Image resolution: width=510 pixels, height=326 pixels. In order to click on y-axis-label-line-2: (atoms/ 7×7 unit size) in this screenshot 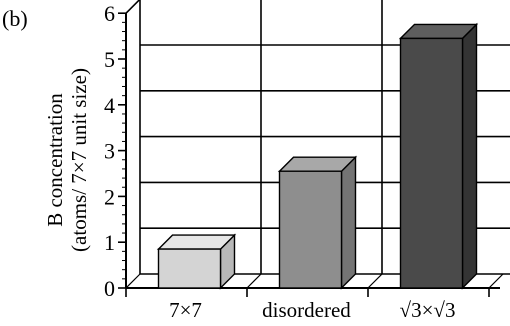, I will do `click(79, 160)`.